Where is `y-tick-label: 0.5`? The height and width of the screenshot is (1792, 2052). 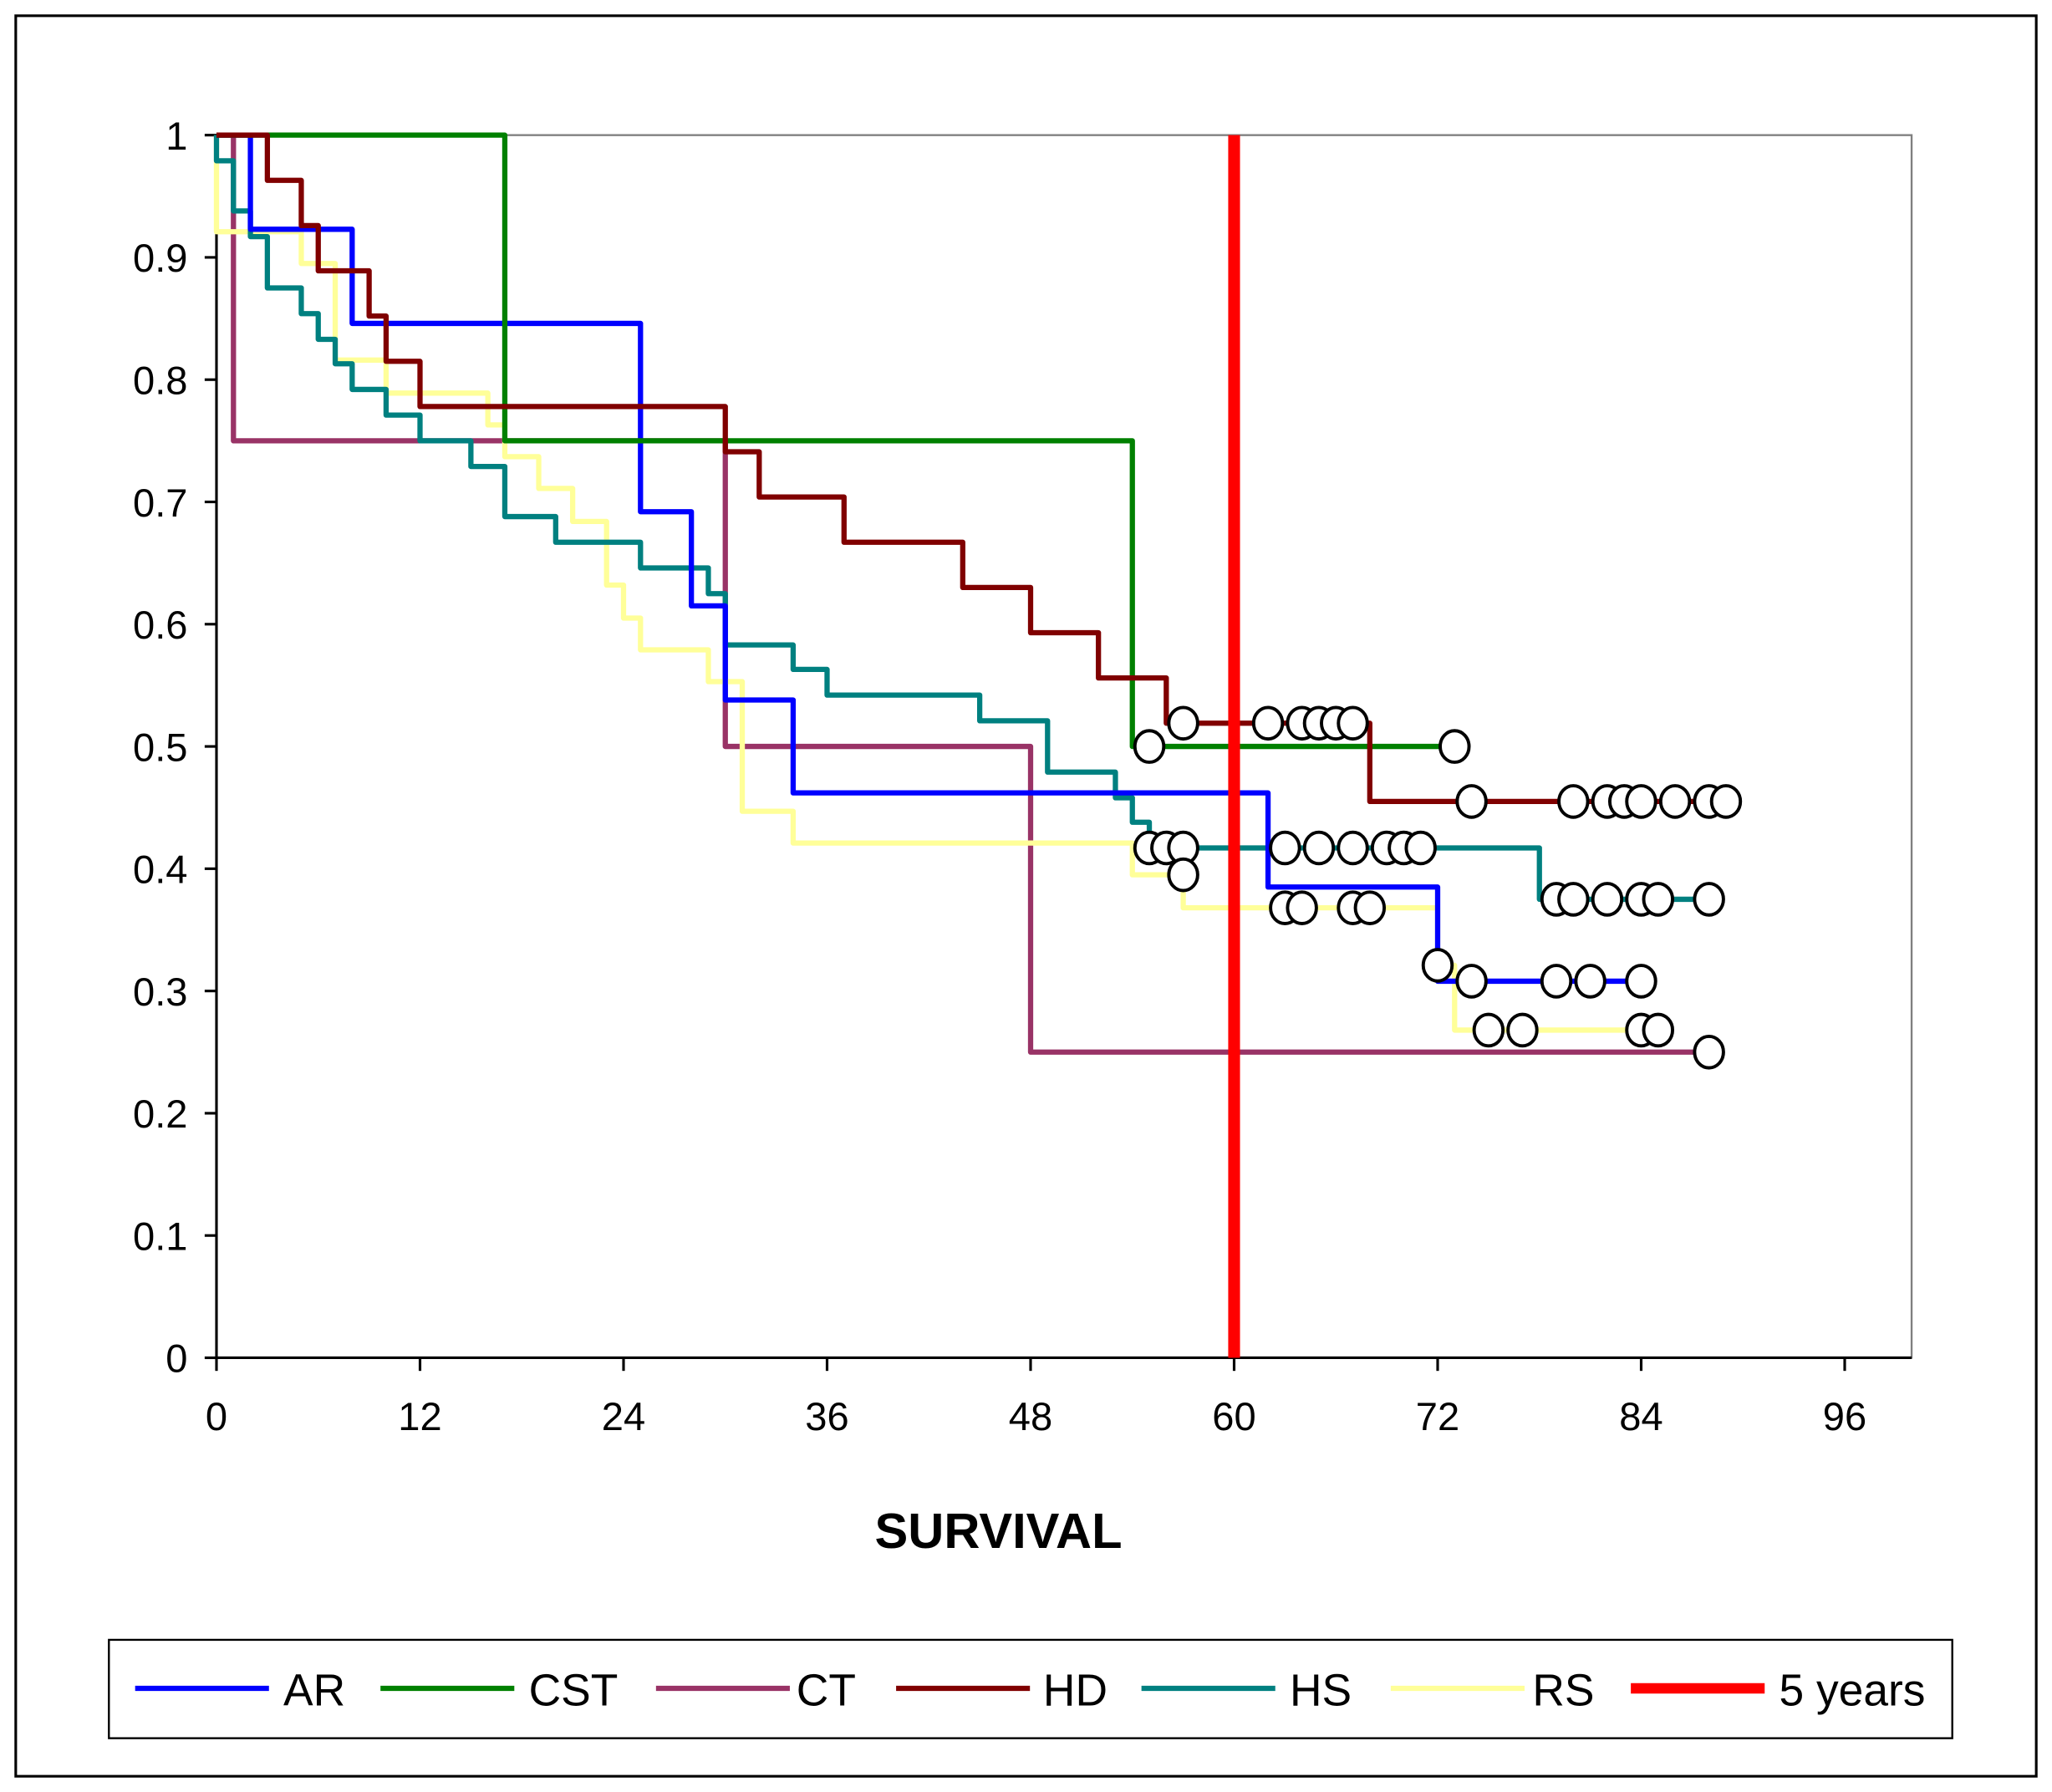 y-tick-label: 0.5 is located at coordinates (160, 747).